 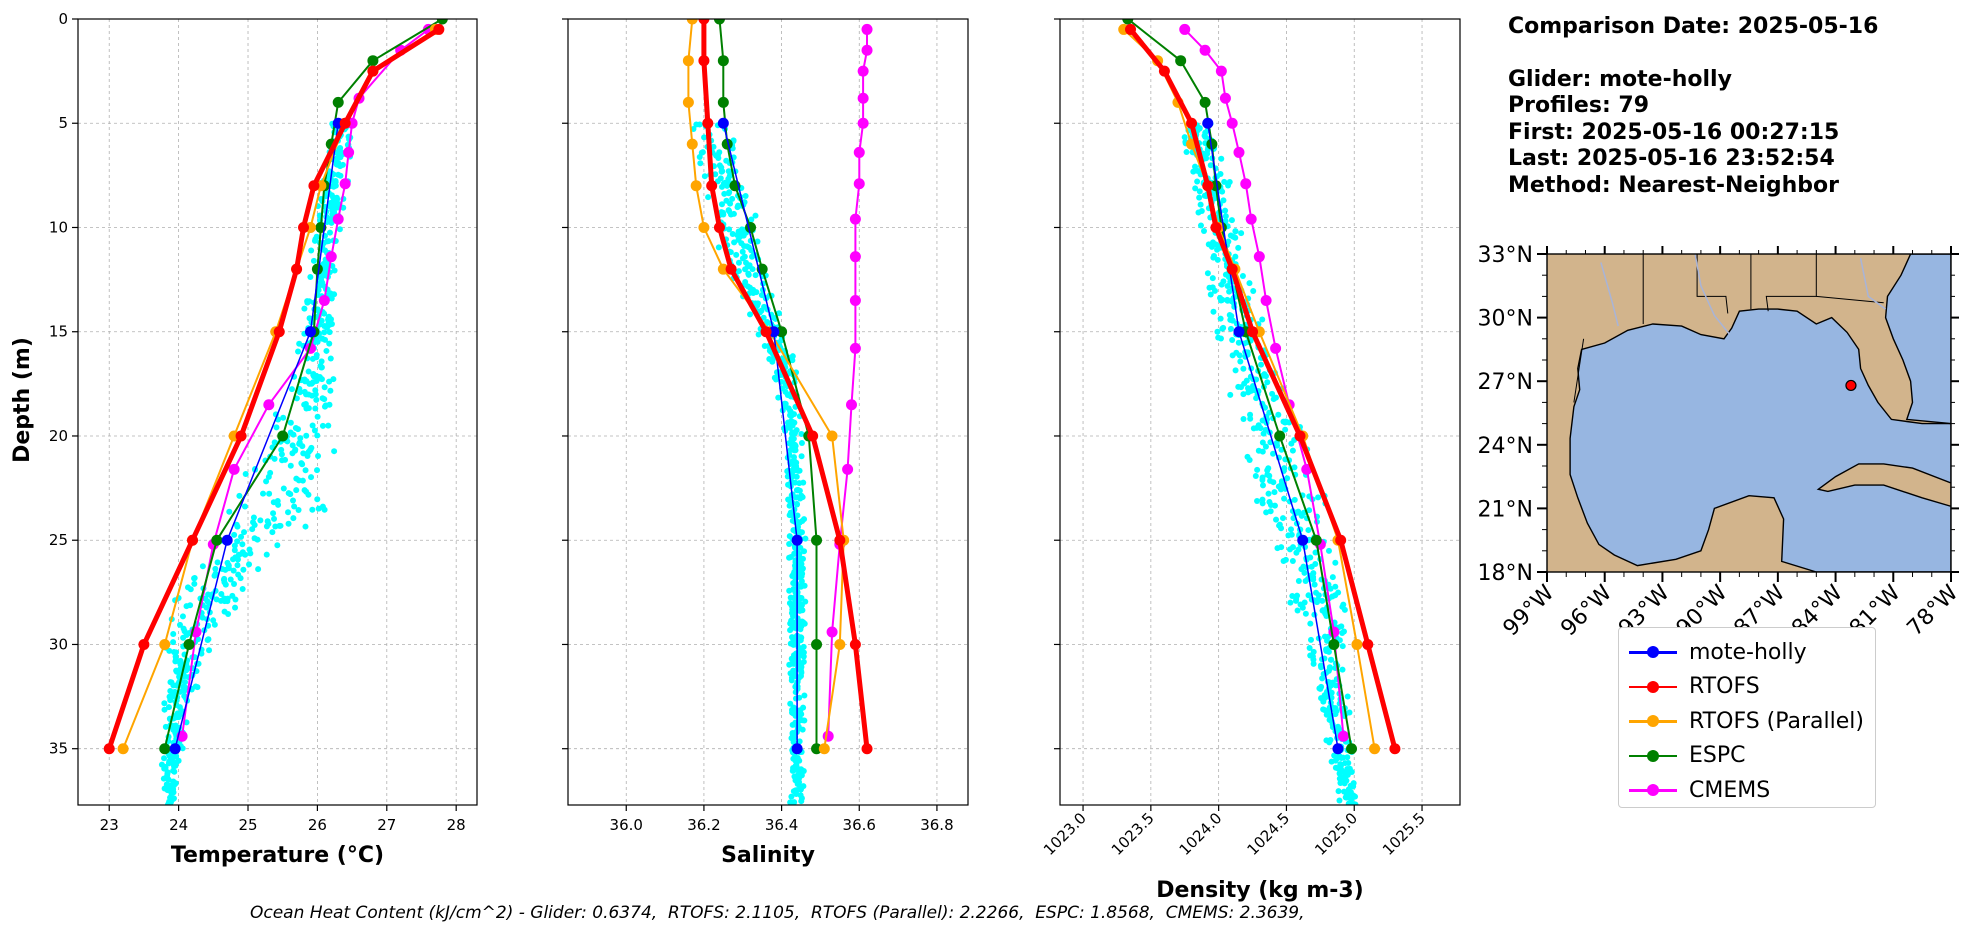 I want to click on comparison-date: Comparison Date: 2025-05-16, so click(x=1693, y=26).